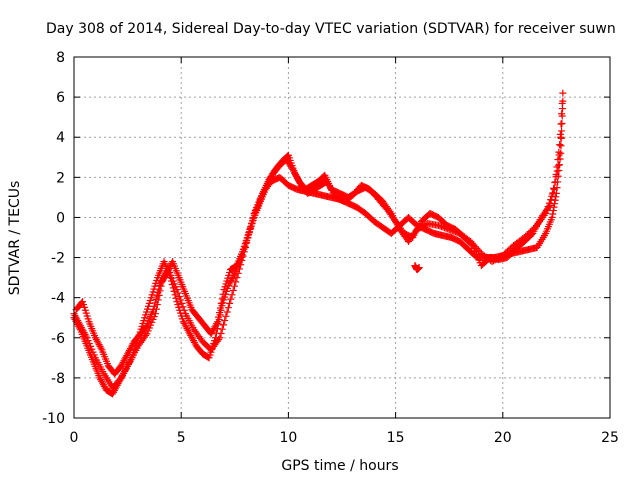 Image resolution: width=640 pixels, height=480 pixels. What do you see at coordinates (339, 466) in the screenshot?
I see `x-axis-title: GPS time / hours` at bounding box center [339, 466].